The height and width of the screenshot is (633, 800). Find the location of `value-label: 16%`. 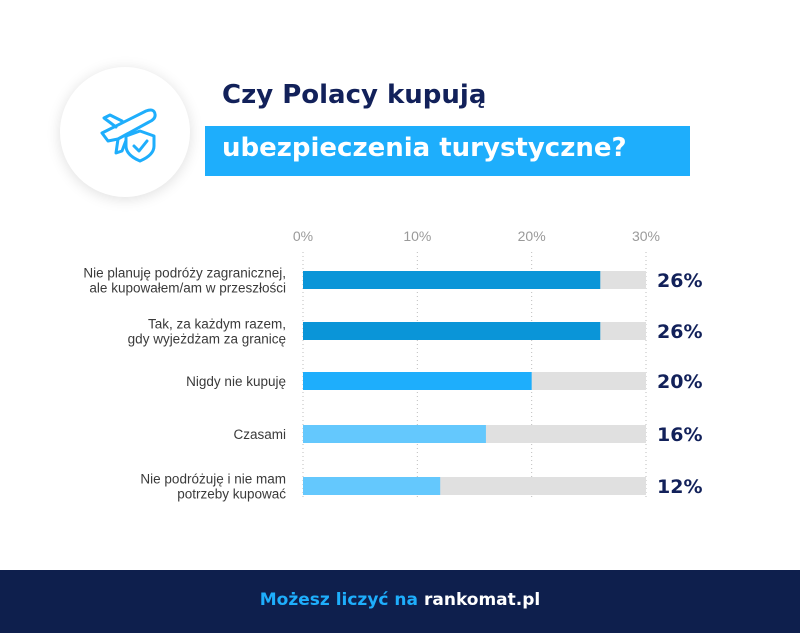

value-label: 16% is located at coordinates (679, 435).